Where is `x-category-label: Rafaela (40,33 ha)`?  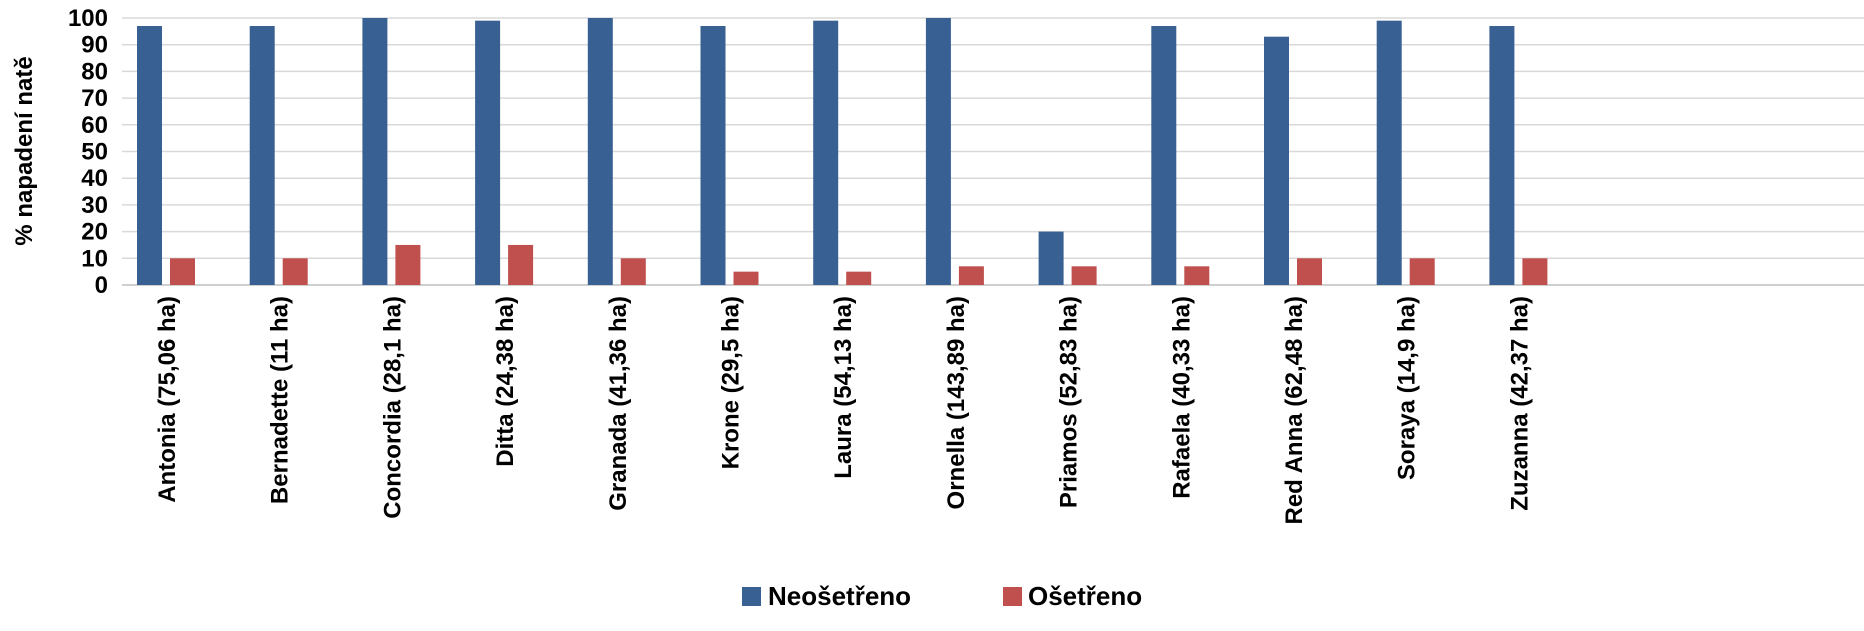 x-category-label: Rafaela (40,33 ha) is located at coordinates (1181, 397).